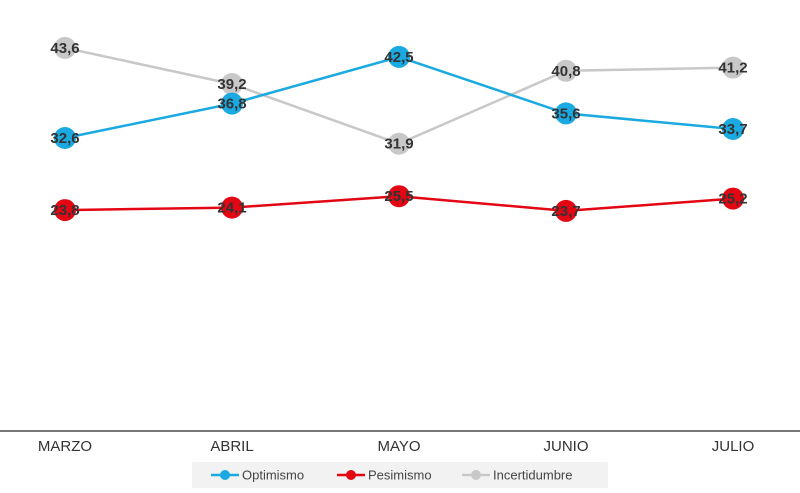 The image size is (800, 493). Describe the element at coordinates (273, 475) in the screenshot. I see `optimismo-legend-label: Optimismo` at that location.